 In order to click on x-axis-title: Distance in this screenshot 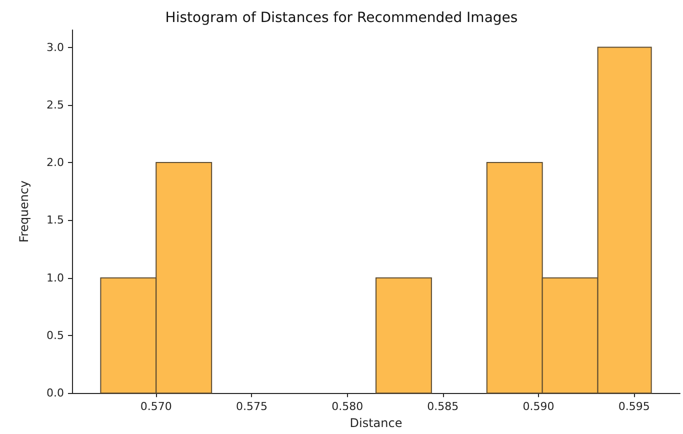, I will do `click(376, 423)`.